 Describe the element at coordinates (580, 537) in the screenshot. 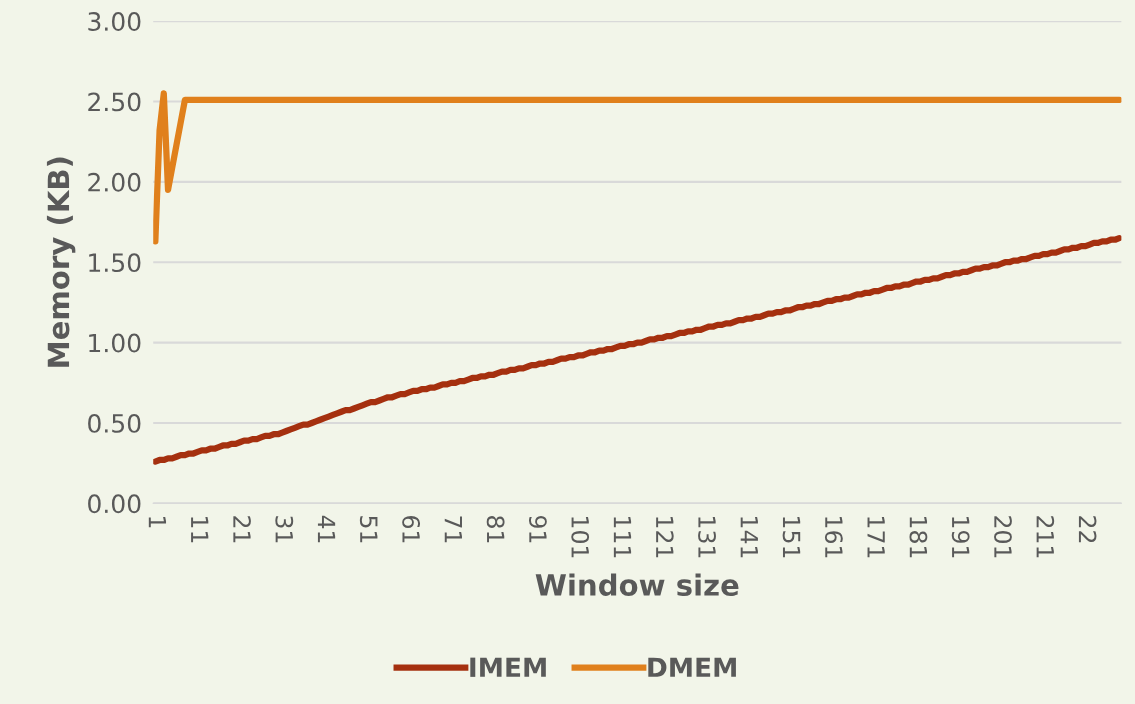

I see `x-tick-label: 101` at that location.